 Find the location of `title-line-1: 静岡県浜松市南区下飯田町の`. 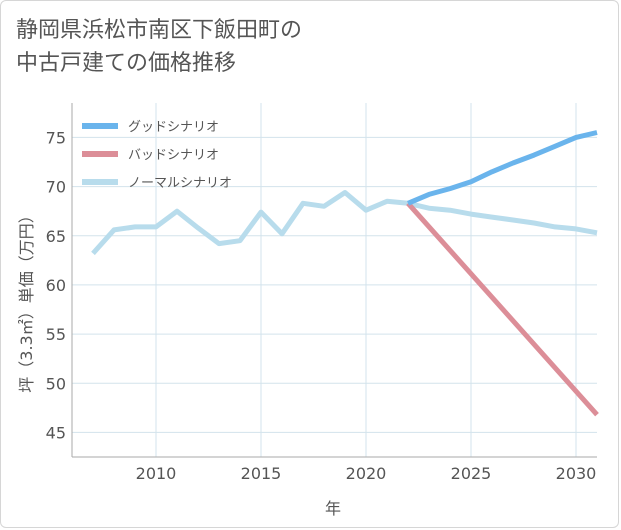

title-line-1: 静岡県浜松市南区下飯田町の is located at coordinates (159, 30).